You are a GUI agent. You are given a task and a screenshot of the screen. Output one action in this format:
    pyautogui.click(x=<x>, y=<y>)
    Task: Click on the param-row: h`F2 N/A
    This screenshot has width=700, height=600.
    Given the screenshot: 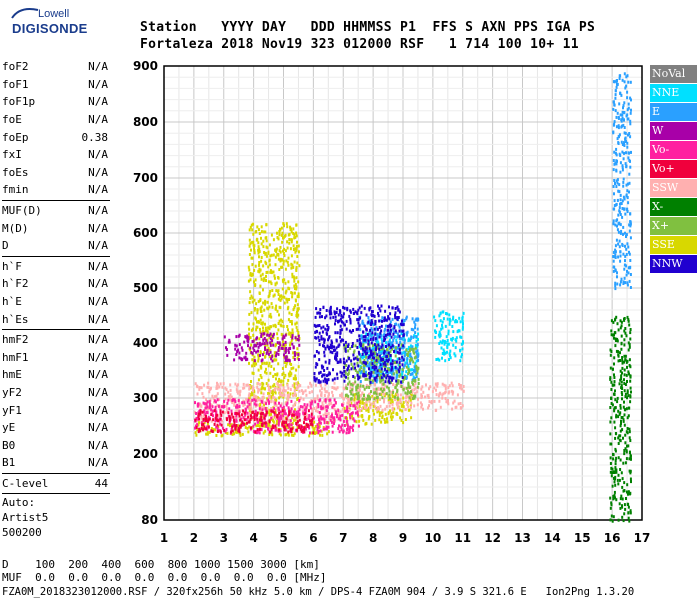 What is the action you would take?
    pyautogui.click(x=56, y=284)
    